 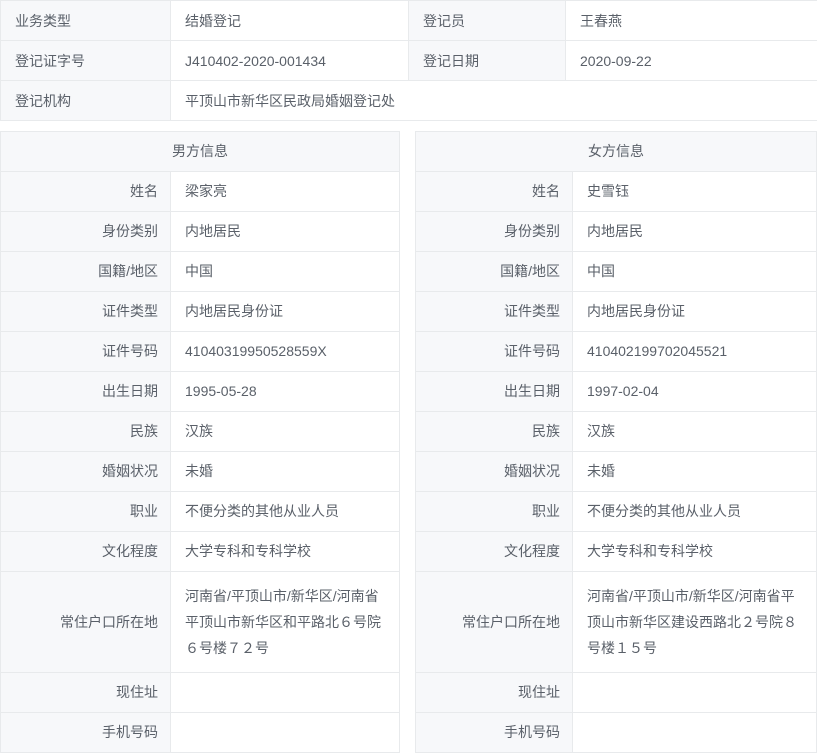 I want to click on field-label-female-occupation: 职业, so click(x=494, y=512).